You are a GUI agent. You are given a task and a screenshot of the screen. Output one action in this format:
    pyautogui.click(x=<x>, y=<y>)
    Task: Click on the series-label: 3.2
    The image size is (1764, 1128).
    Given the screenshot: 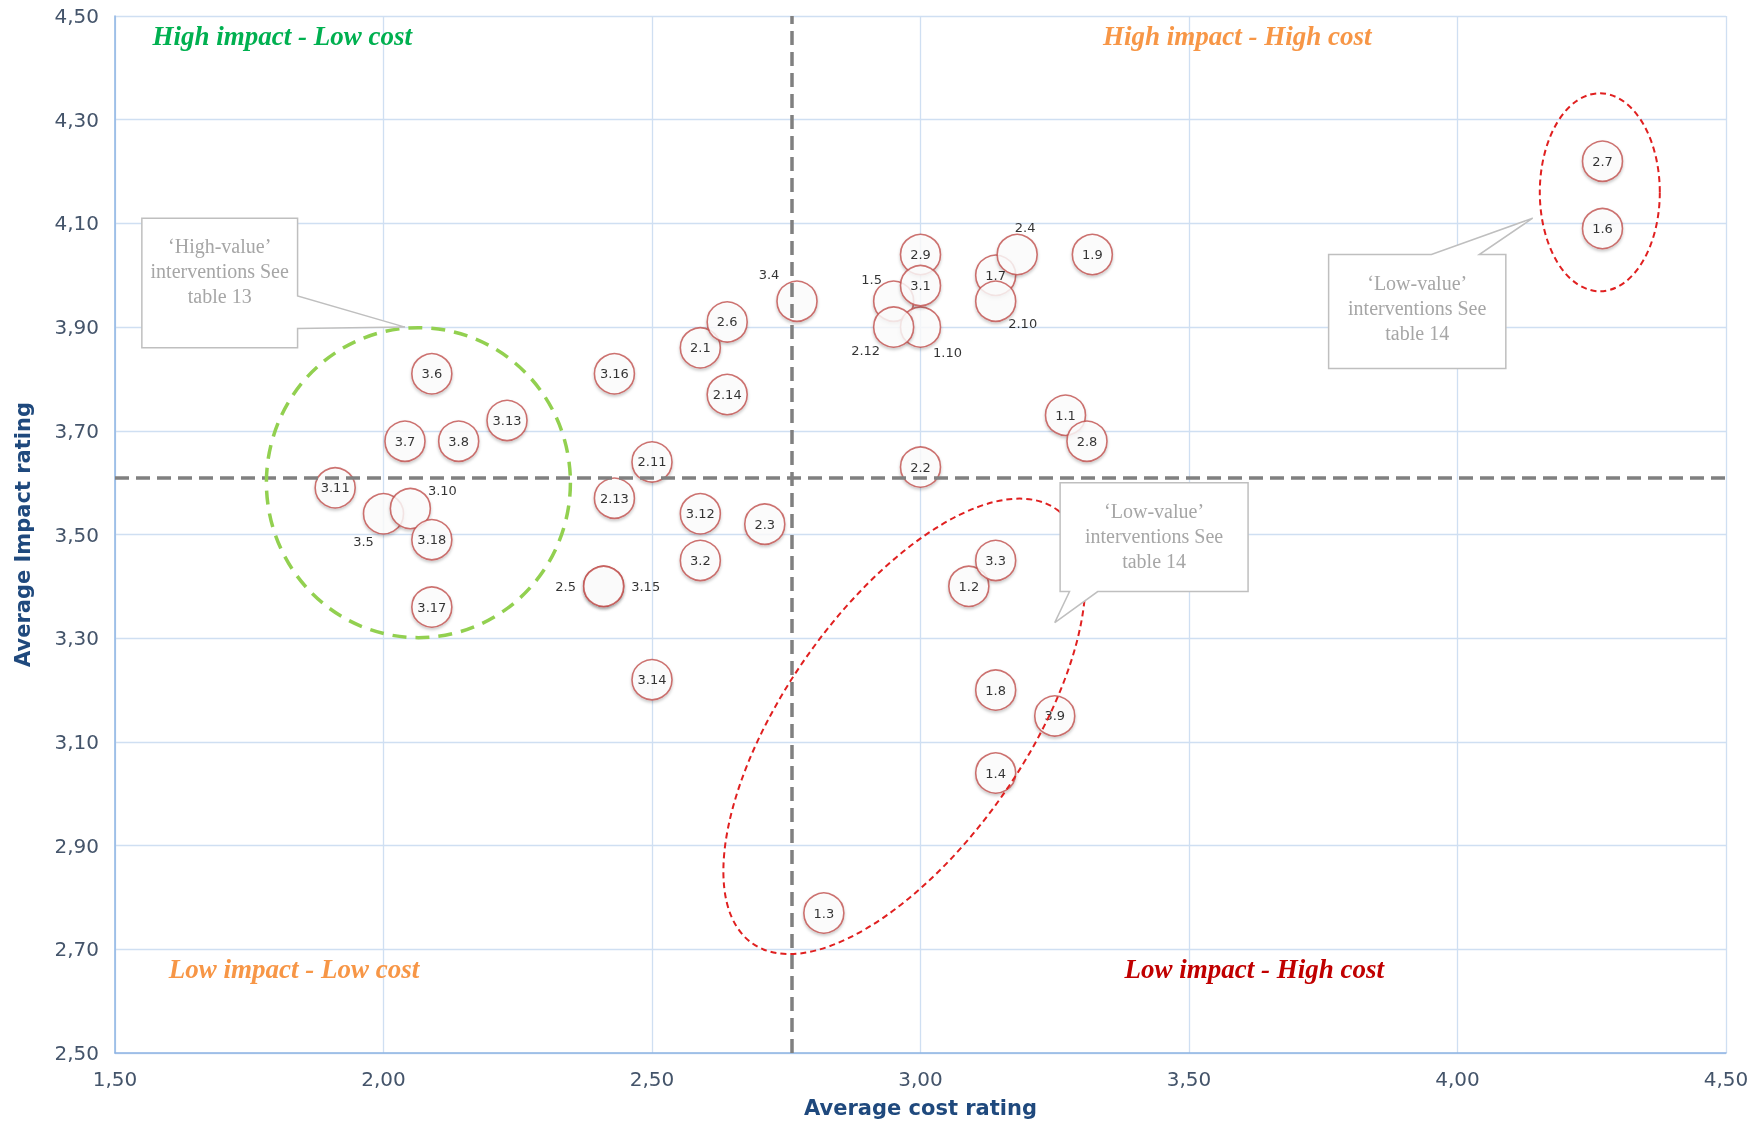 What is the action you would take?
    pyautogui.click(x=700, y=560)
    